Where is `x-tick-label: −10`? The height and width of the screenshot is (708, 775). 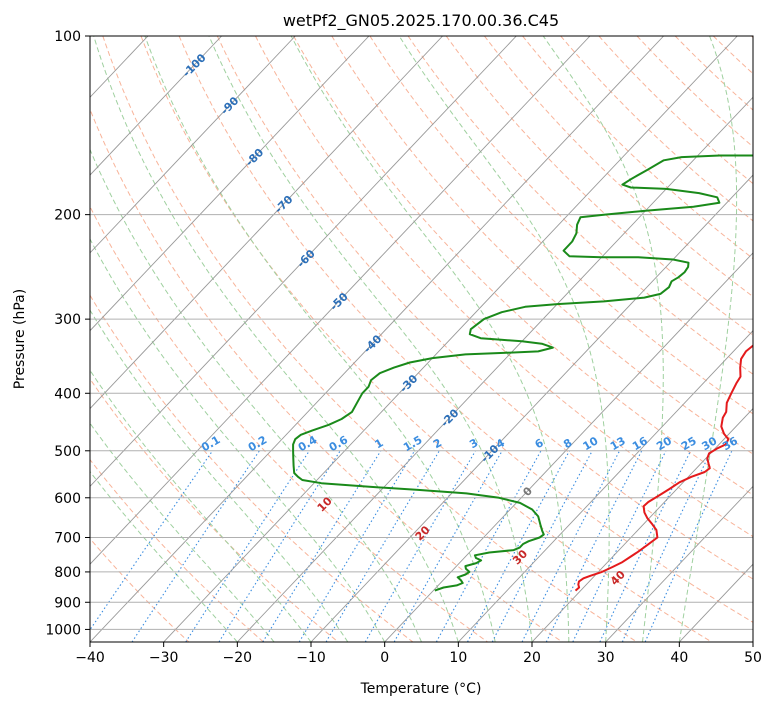 x-tick-label: −10 is located at coordinates (311, 658).